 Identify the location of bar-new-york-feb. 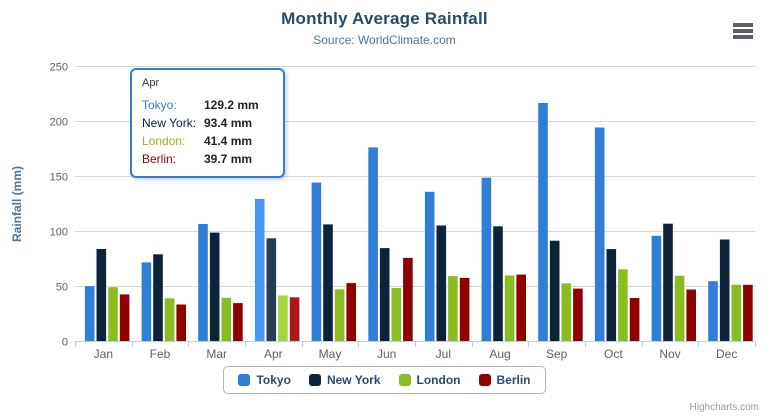
(158, 297).